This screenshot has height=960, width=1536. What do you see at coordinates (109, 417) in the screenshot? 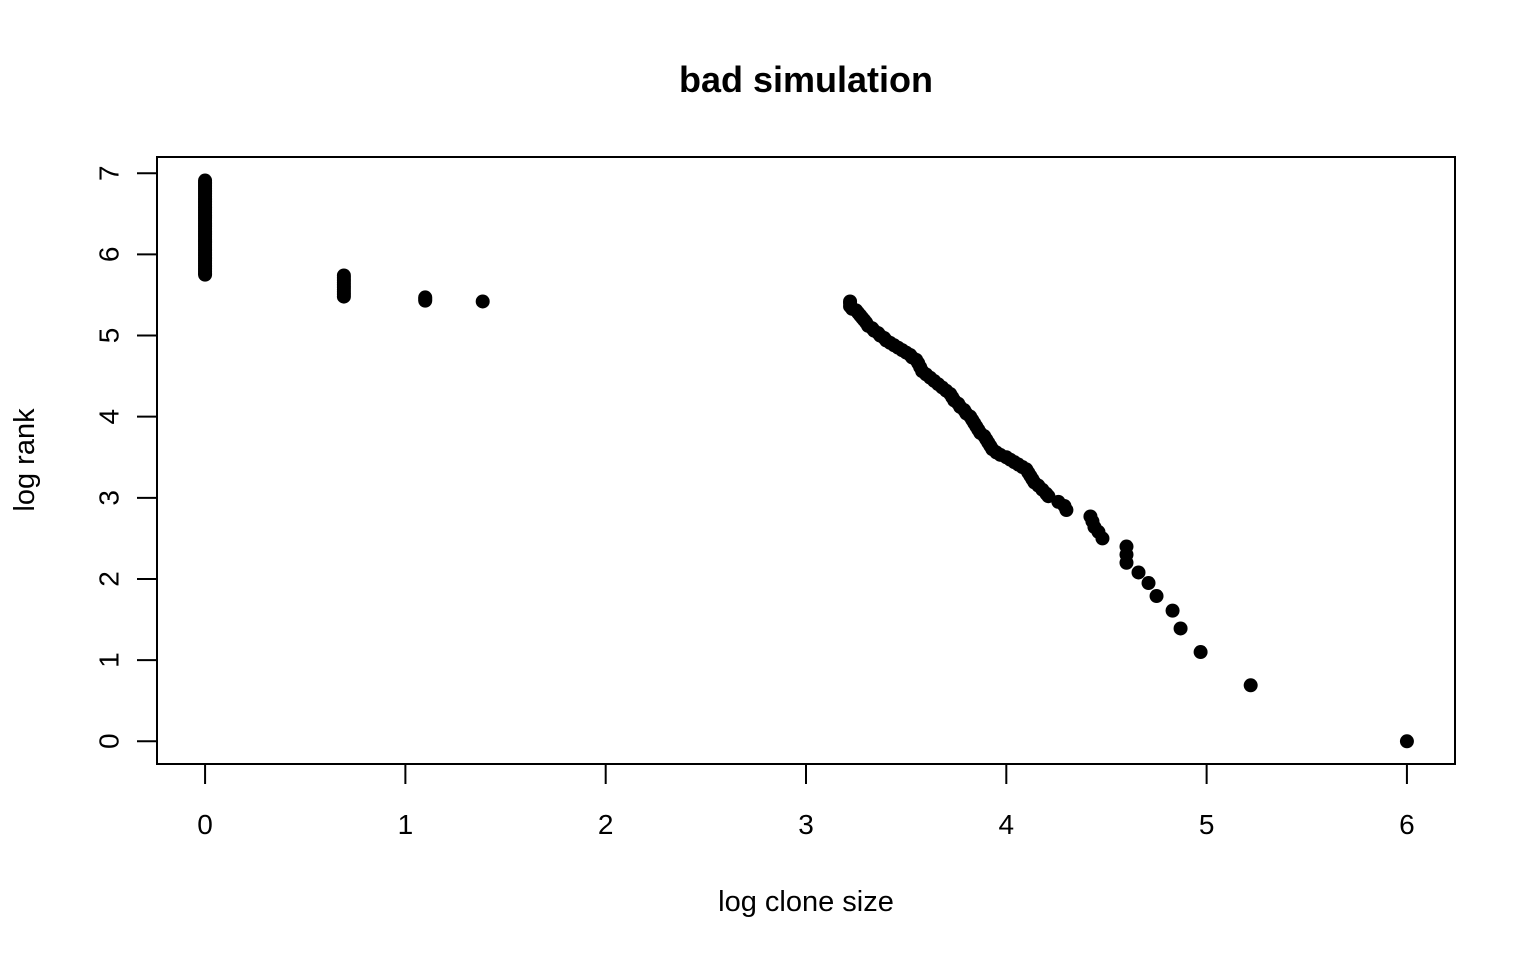
I see `y-tick-label: 4` at bounding box center [109, 417].